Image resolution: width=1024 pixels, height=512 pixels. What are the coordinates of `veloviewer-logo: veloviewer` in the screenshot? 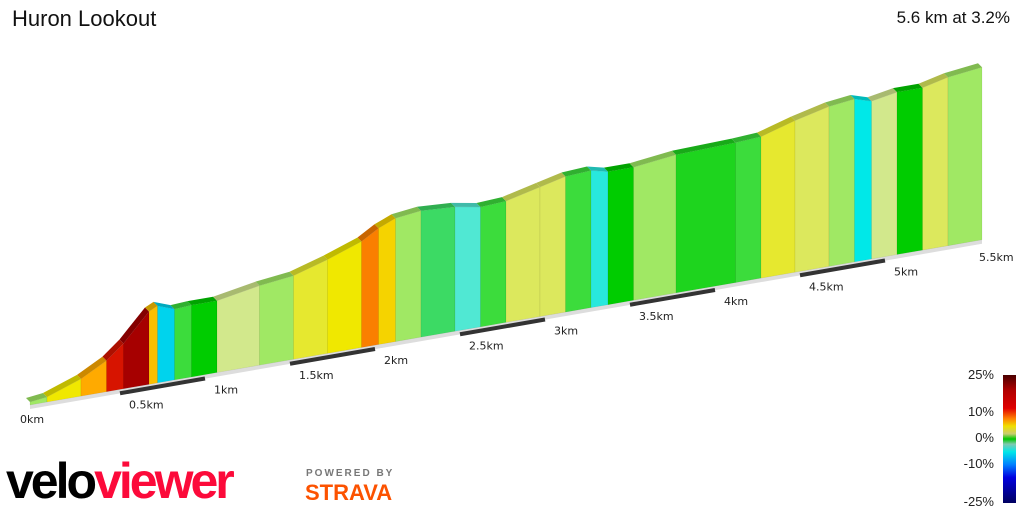 It's located at (120, 481).